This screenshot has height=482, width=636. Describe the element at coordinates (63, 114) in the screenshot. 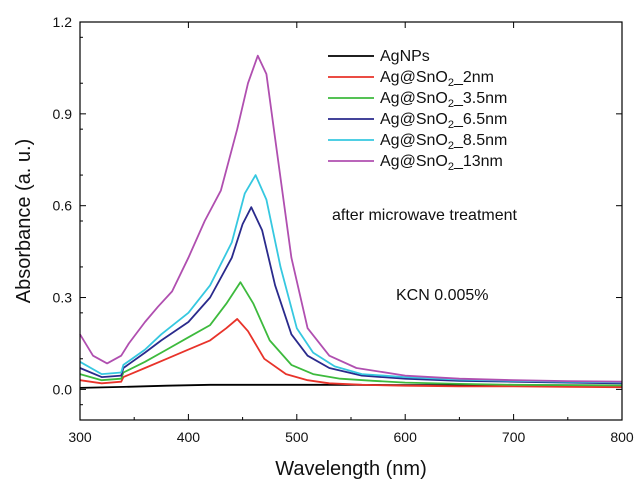

I see `y-tick-label-3: 0.9` at that location.